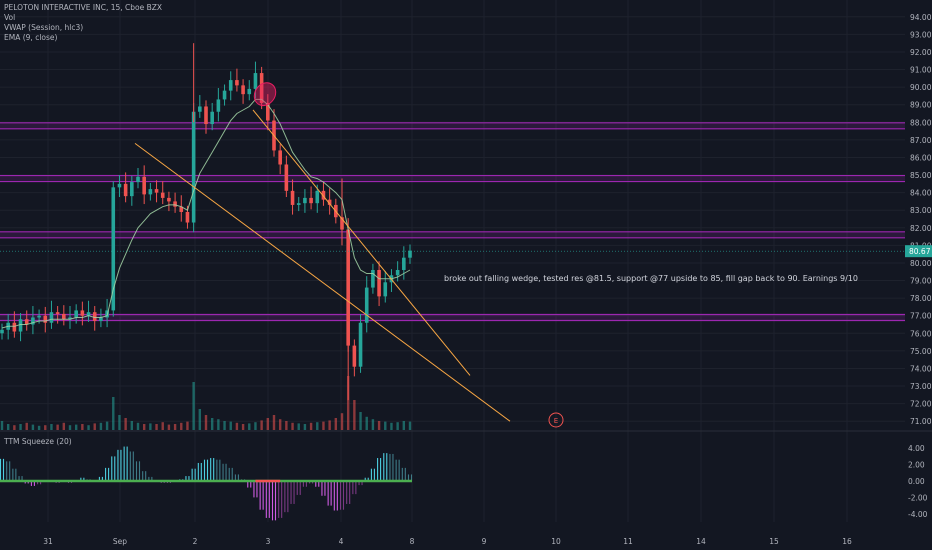  I want to click on price-tick-label: 86.00, so click(921, 157).